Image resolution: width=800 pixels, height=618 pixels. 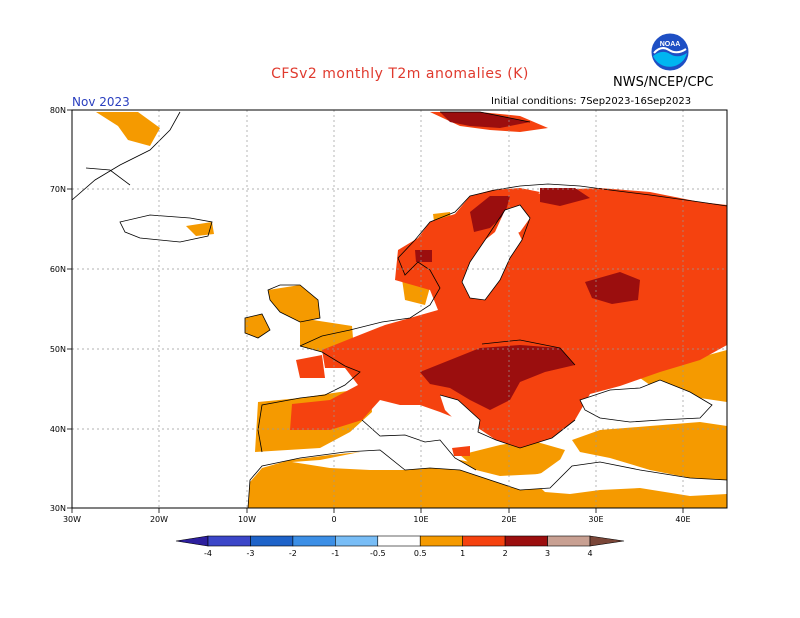 I want to click on lat-label: 80N, so click(x=58, y=110).